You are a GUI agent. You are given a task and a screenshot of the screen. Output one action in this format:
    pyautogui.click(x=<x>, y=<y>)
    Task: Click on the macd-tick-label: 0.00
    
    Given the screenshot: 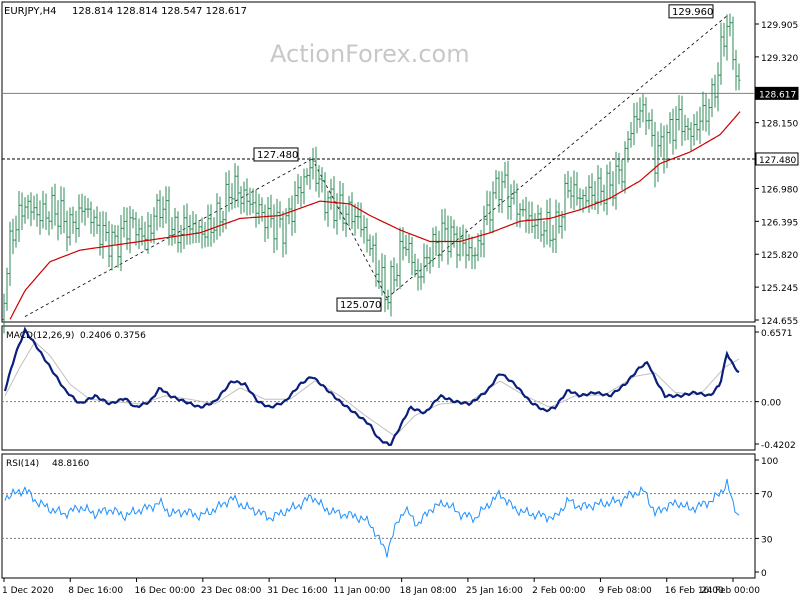 What is the action you would take?
    pyautogui.click(x=771, y=404)
    